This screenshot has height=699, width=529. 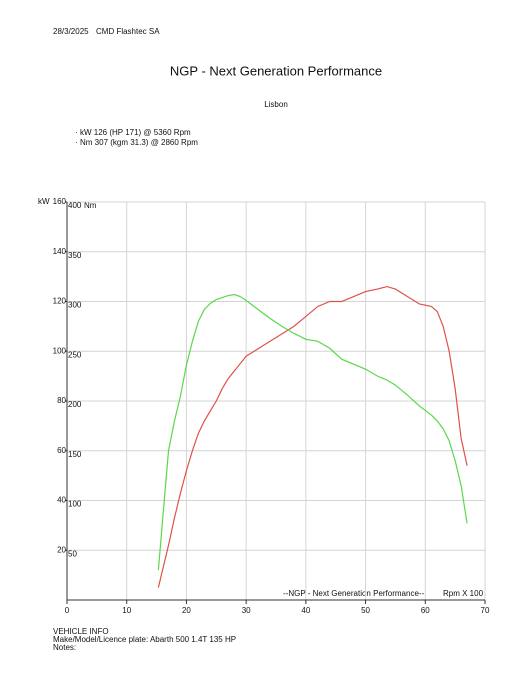 I want to click on y-tick-label: 100, so click(x=60, y=350).